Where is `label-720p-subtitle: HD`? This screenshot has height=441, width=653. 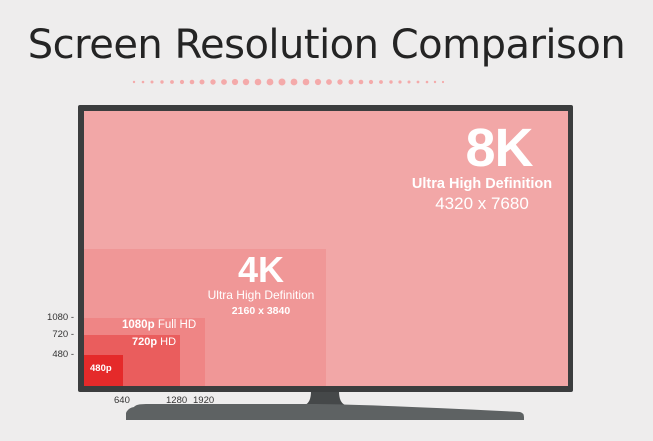
label-720p-subtitle: HD is located at coordinates (168, 342).